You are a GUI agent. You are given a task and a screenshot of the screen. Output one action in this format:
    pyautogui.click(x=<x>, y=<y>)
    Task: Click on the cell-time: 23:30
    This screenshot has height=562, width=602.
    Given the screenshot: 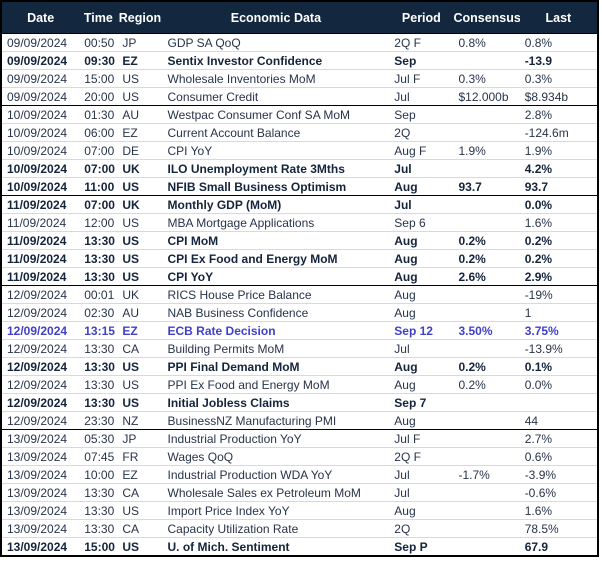 What is the action you would take?
    pyautogui.click(x=98, y=420)
    